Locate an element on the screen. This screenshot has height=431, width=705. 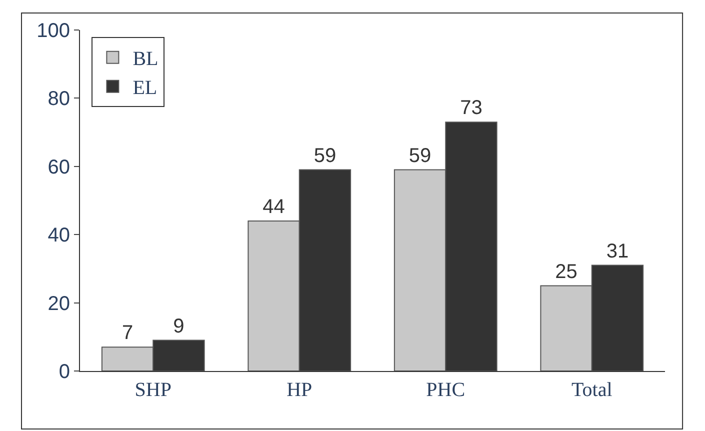
data-label: 9 is located at coordinates (178, 326).